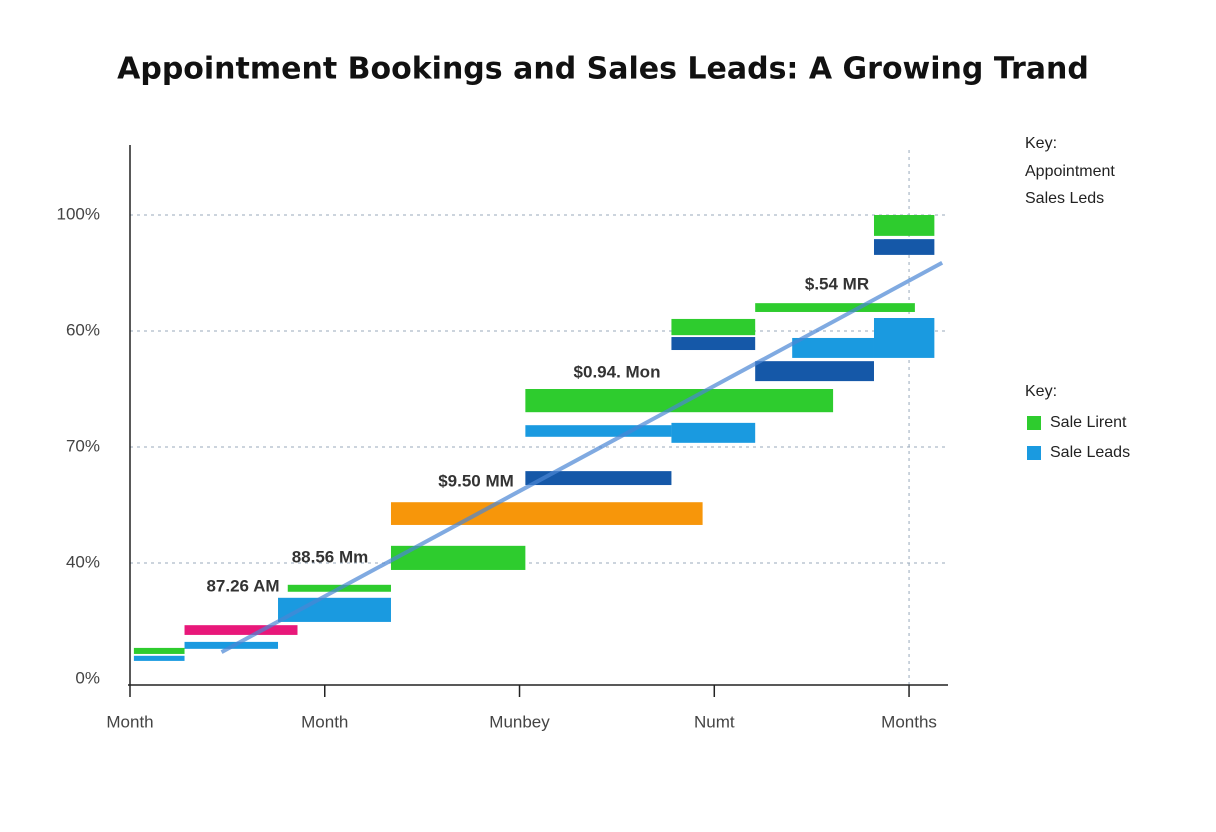  What do you see at coordinates (603, 69) in the screenshot?
I see `chart-title: Appointment Bookings and Sales Leads` at bounding box center [603, 69].